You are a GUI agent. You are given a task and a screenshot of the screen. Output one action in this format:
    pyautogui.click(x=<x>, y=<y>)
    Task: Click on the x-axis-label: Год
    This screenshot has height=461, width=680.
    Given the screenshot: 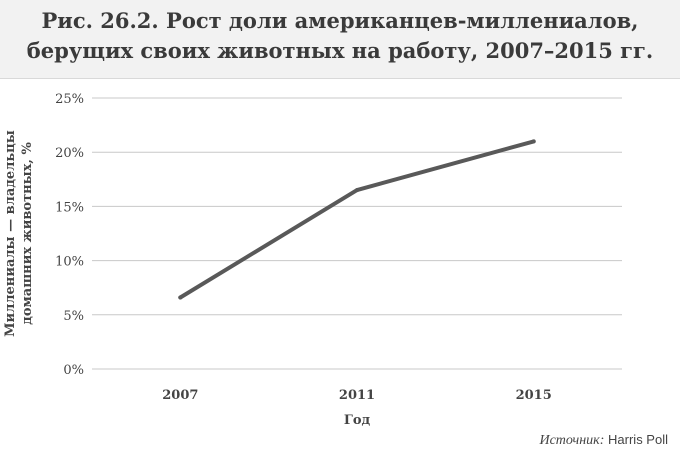 What is the action you would take?
    pyautogui.click(x=357, y=420)
    